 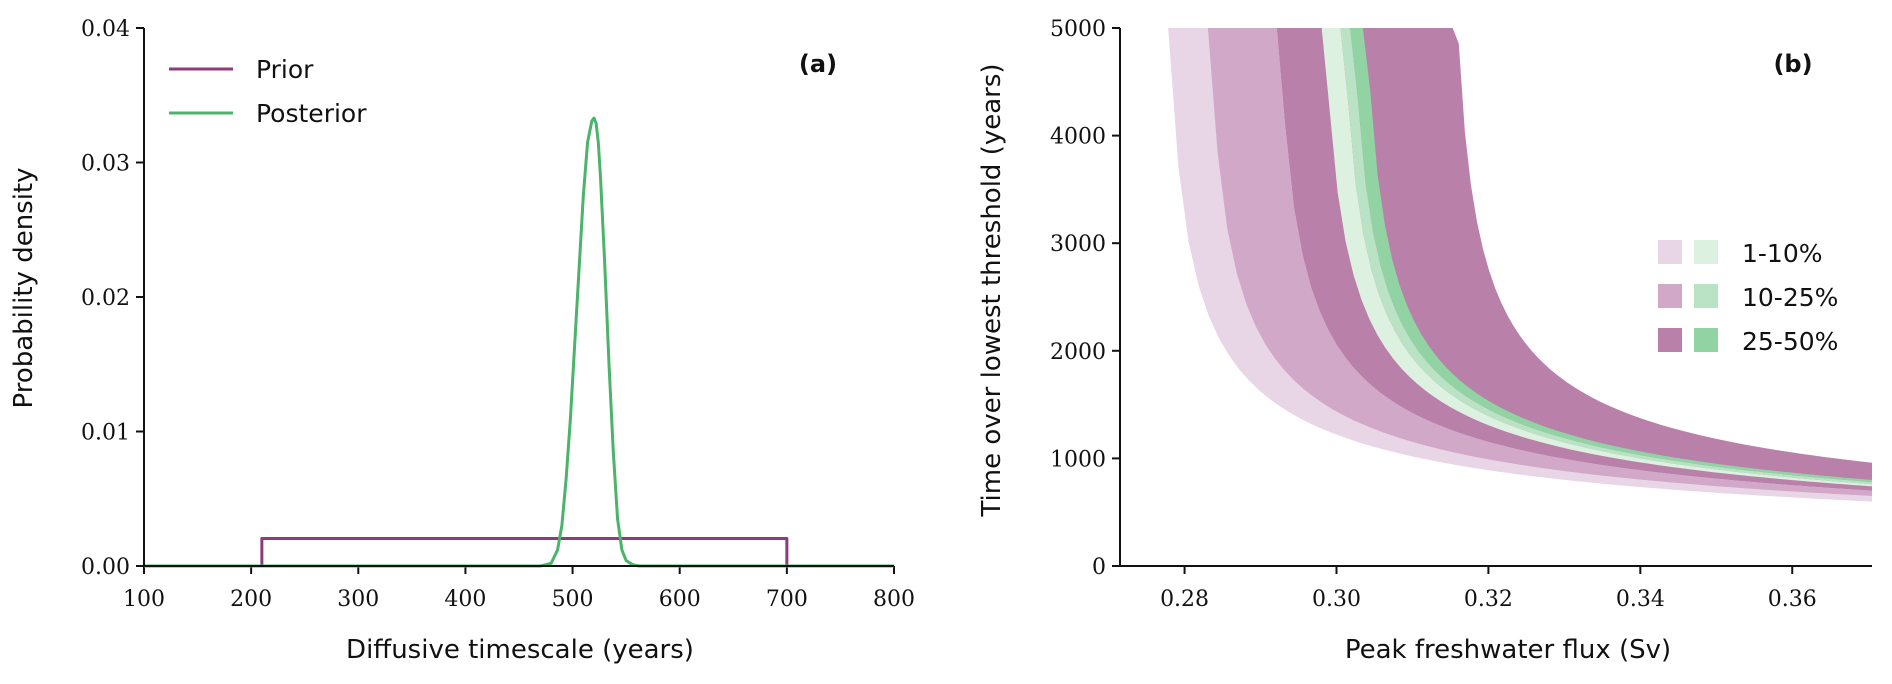 What do you see at coordinates (251, 599) in the screenshot?
I see `a-x-tick-label: 200` at bounding box center [251, 599].